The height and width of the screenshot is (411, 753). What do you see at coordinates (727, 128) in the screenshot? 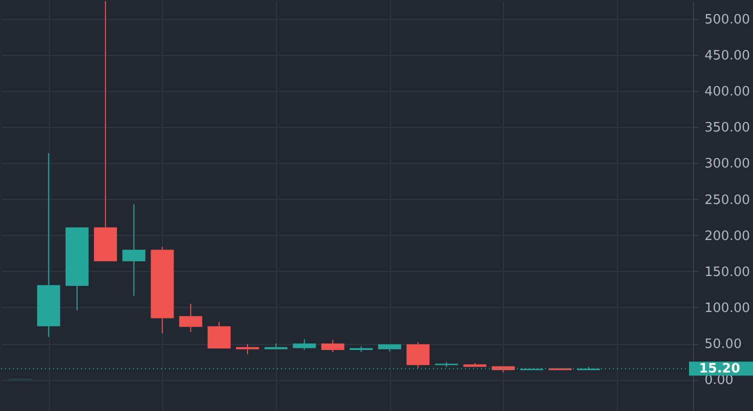
I see `y-tick-label: 350.00` at bounding box center [727, 128].